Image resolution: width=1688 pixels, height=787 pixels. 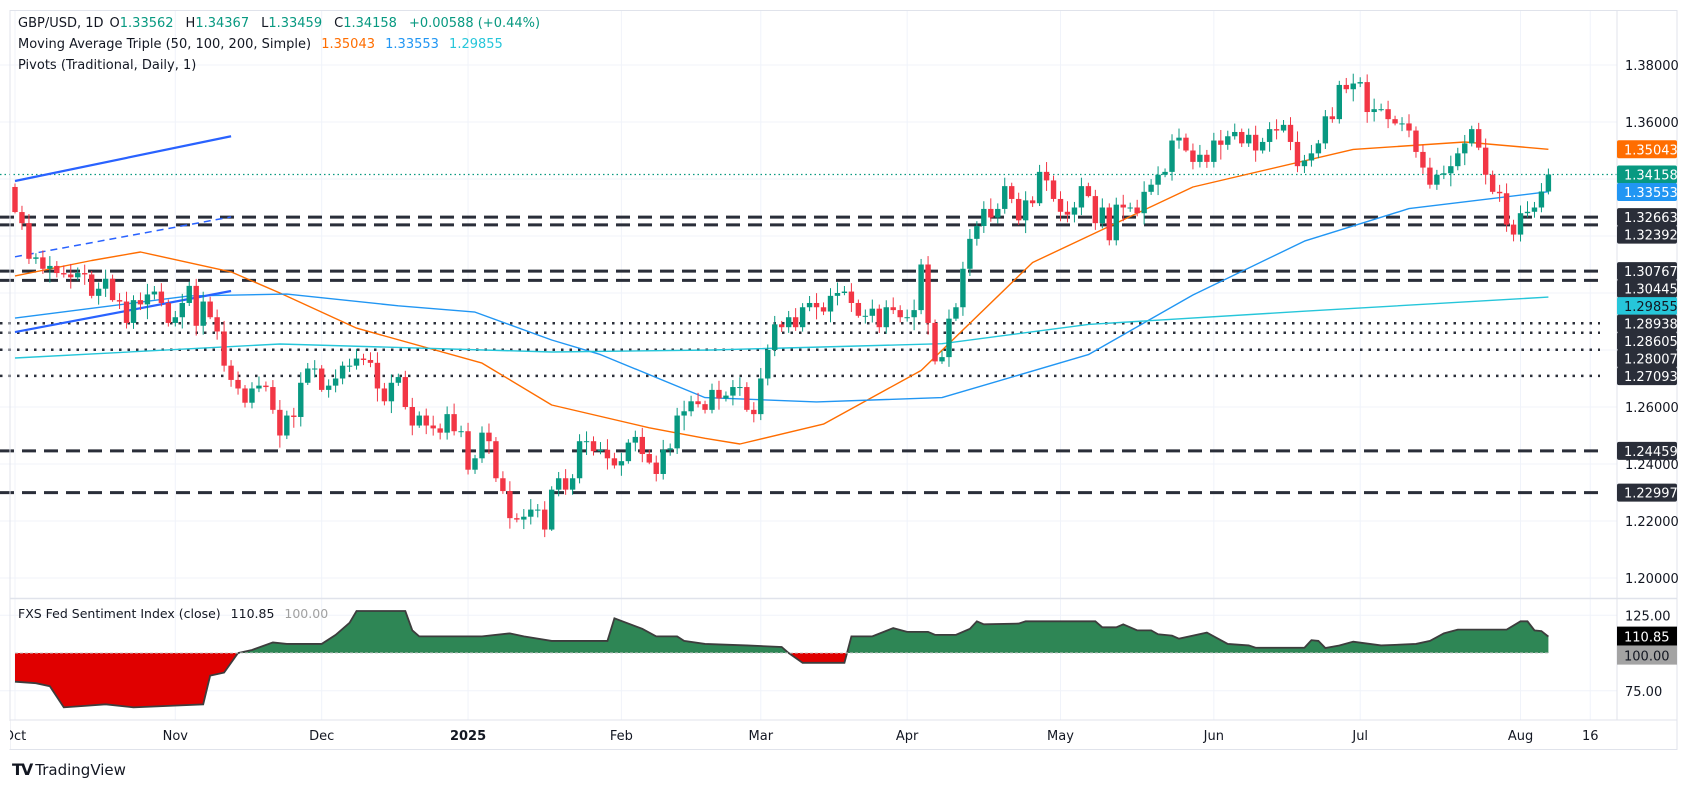 I want to click on low-label: L, so click(x=265, y=23).